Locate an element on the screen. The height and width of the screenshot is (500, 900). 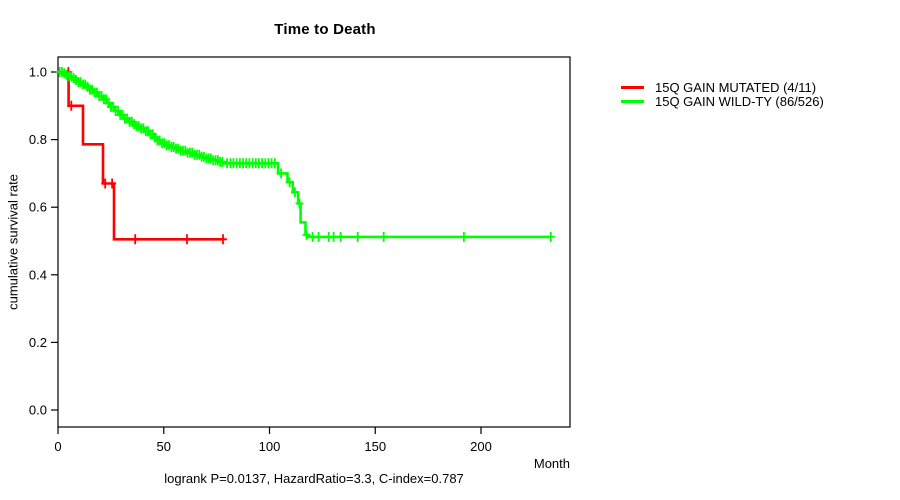
legend-item-mutated: 15Q GAIN MUTATED (4/11) is located at coordinates (722, 87).